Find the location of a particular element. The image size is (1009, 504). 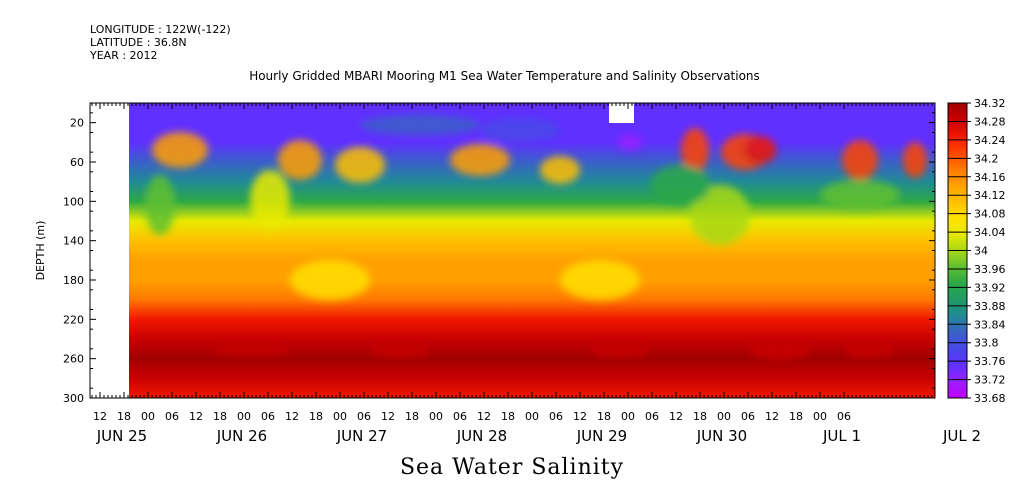

x-day-label: JUN 28 is located at coordinates (481, 436).